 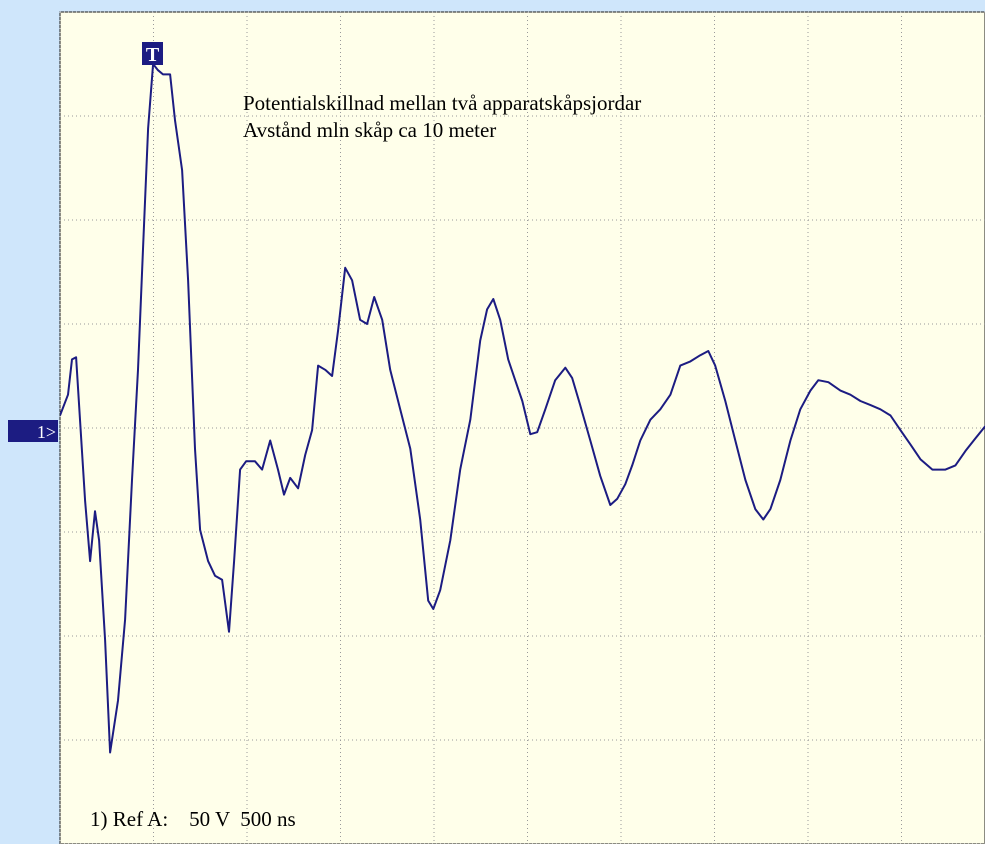 What do you see at coordinates (46, 432) in the screenshot?
I see `channel-label: 1>` at bounding box center [46, 432].